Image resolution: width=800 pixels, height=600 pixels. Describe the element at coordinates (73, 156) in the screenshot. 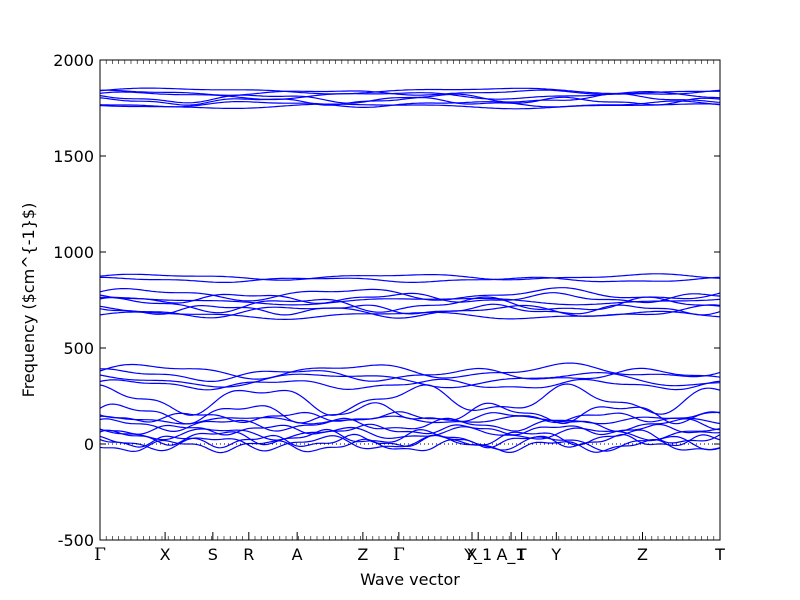

I see `y-tick-label: 1500` at that location.